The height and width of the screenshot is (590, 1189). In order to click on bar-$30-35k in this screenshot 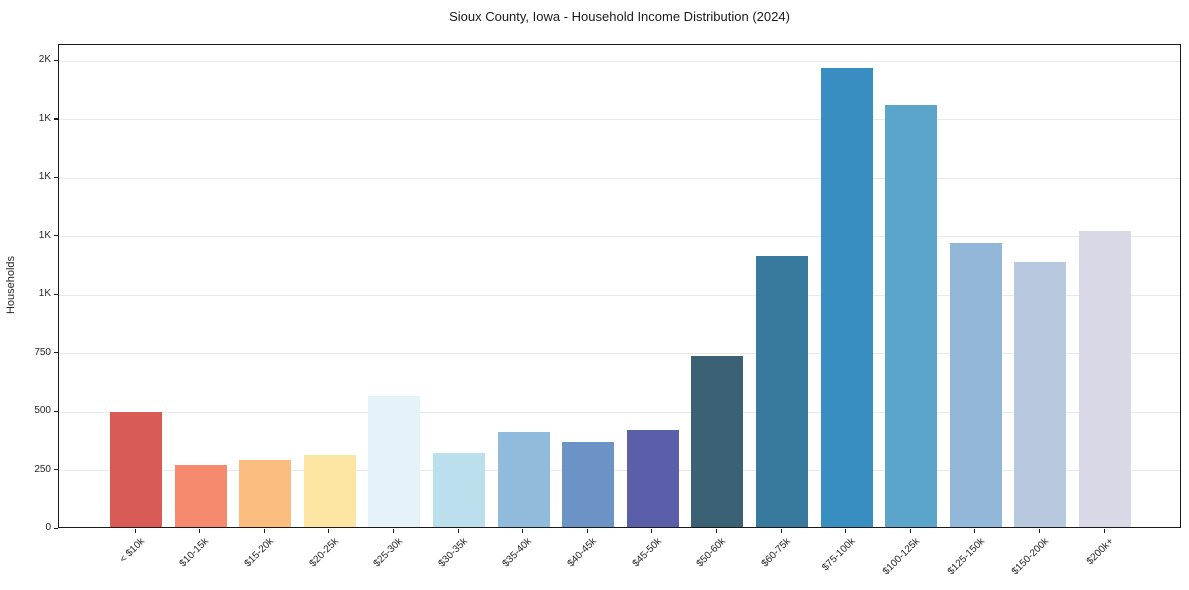, I will do `click(459, 490)`.